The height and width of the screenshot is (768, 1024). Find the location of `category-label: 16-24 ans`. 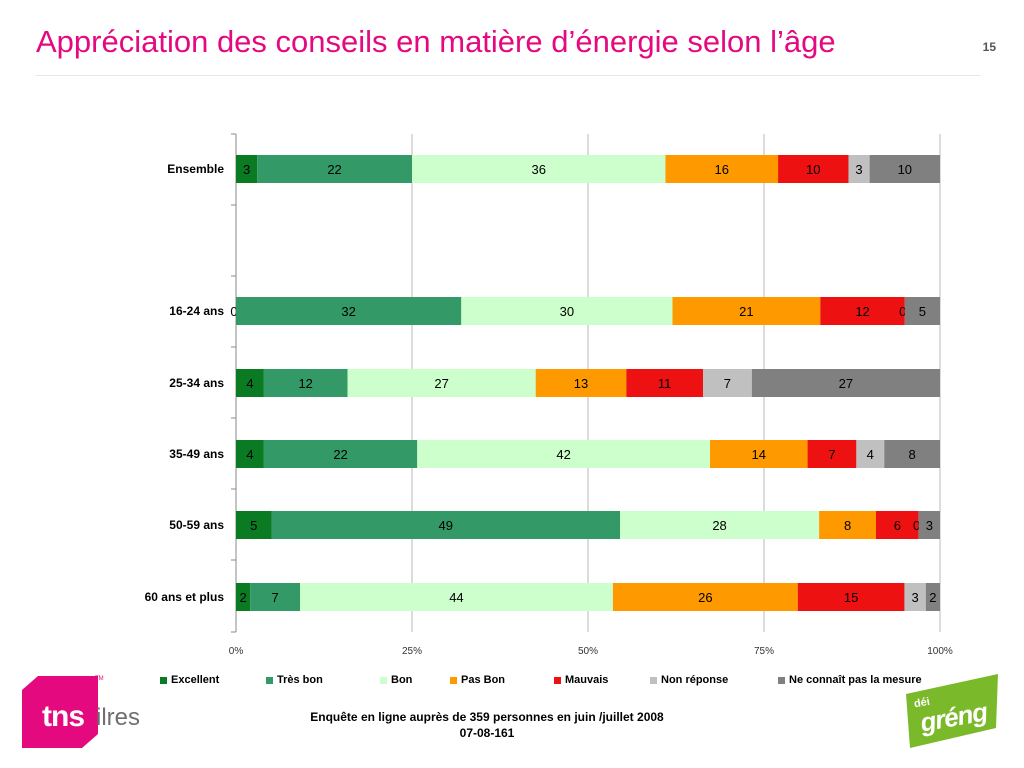

category-label: 16-24 ans is located at coordinates (196, 311).